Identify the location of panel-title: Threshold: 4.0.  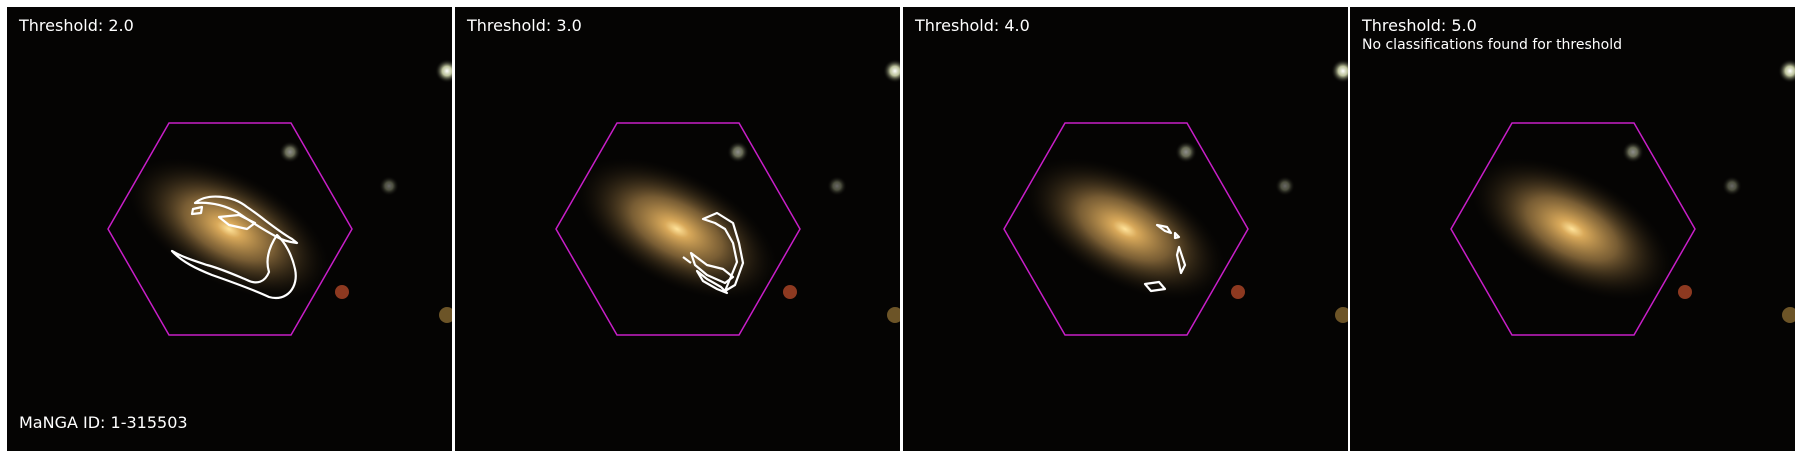
(972, 25).